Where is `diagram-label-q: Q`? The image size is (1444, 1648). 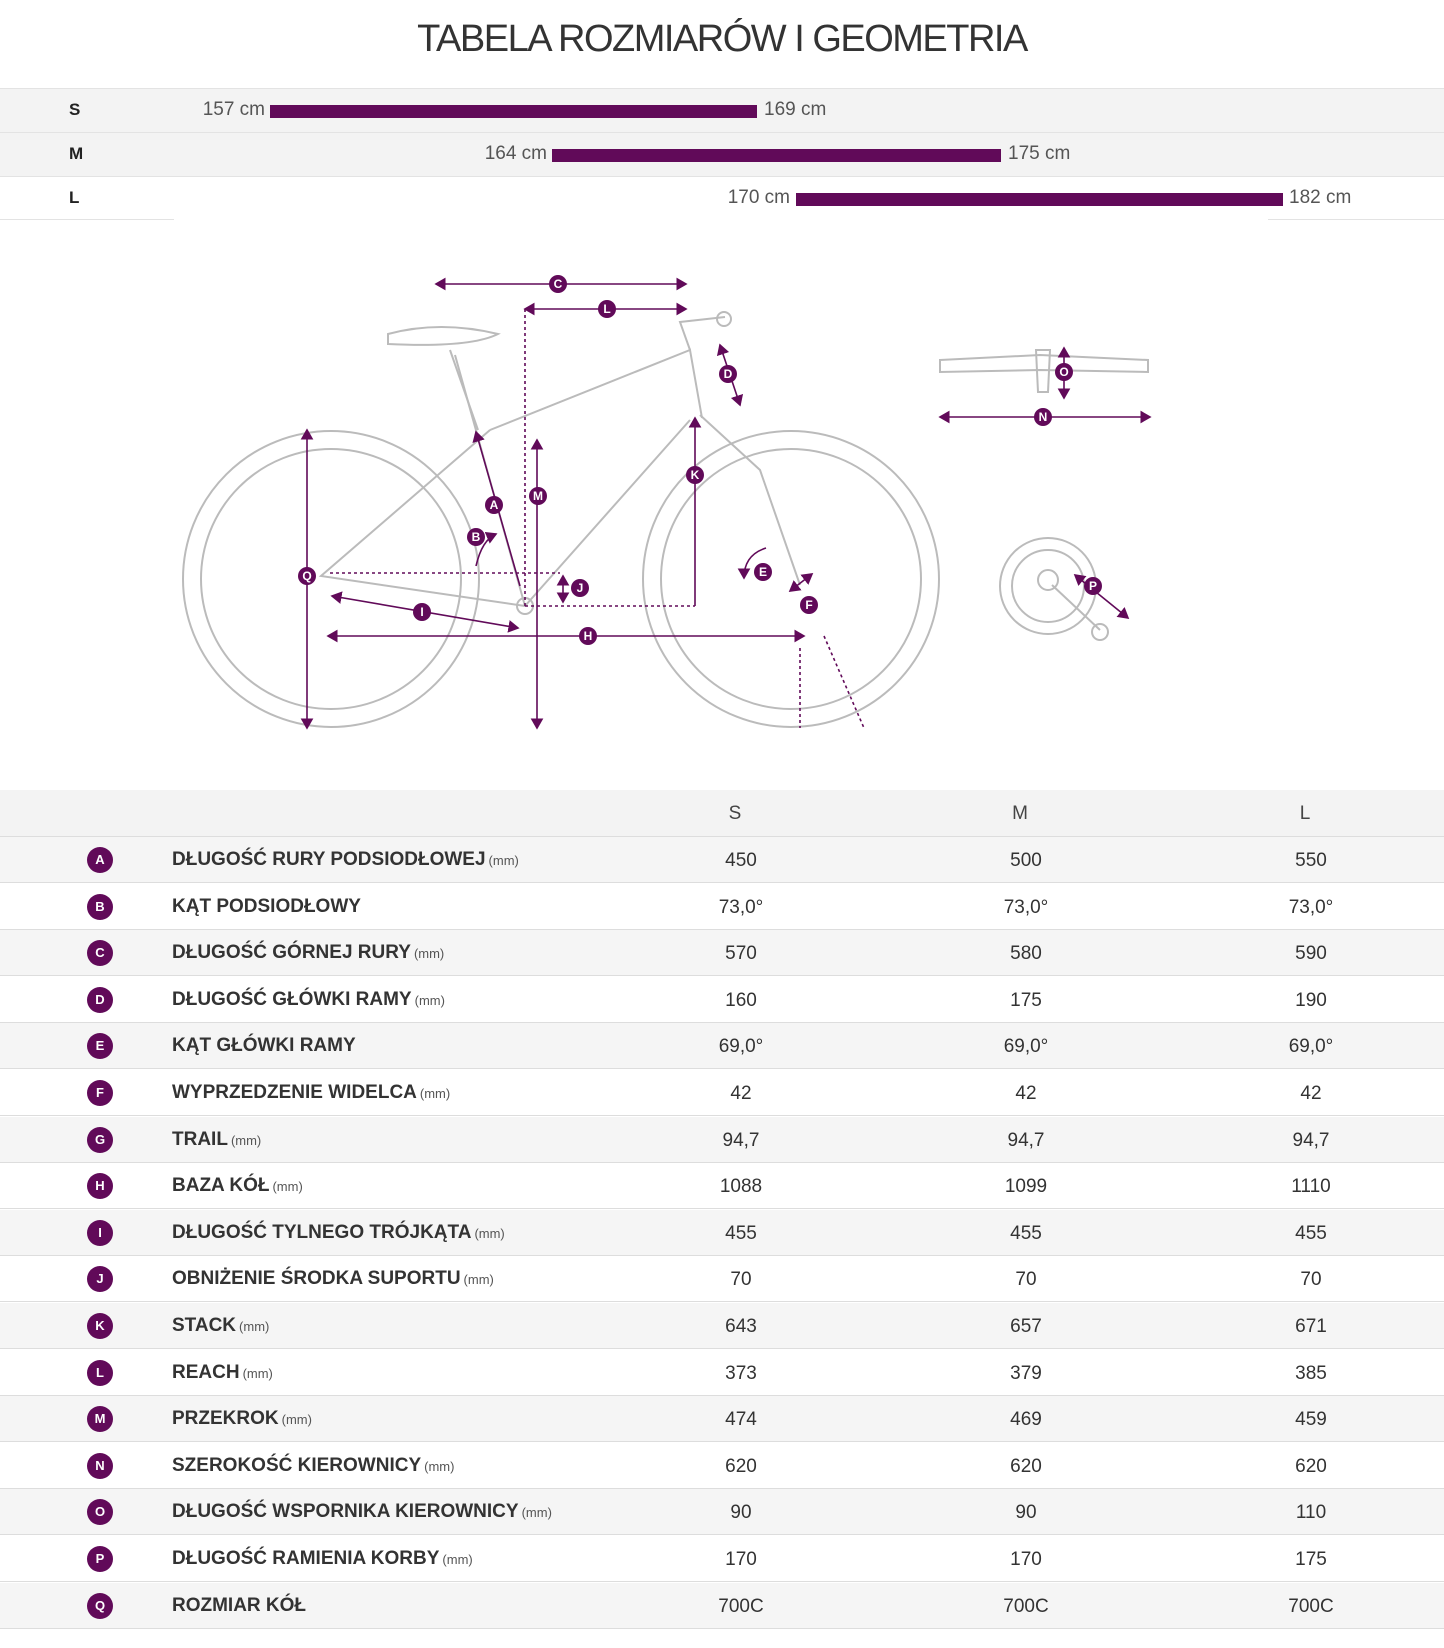
diagram-label-q: Q is located at coordinates (307, 576).